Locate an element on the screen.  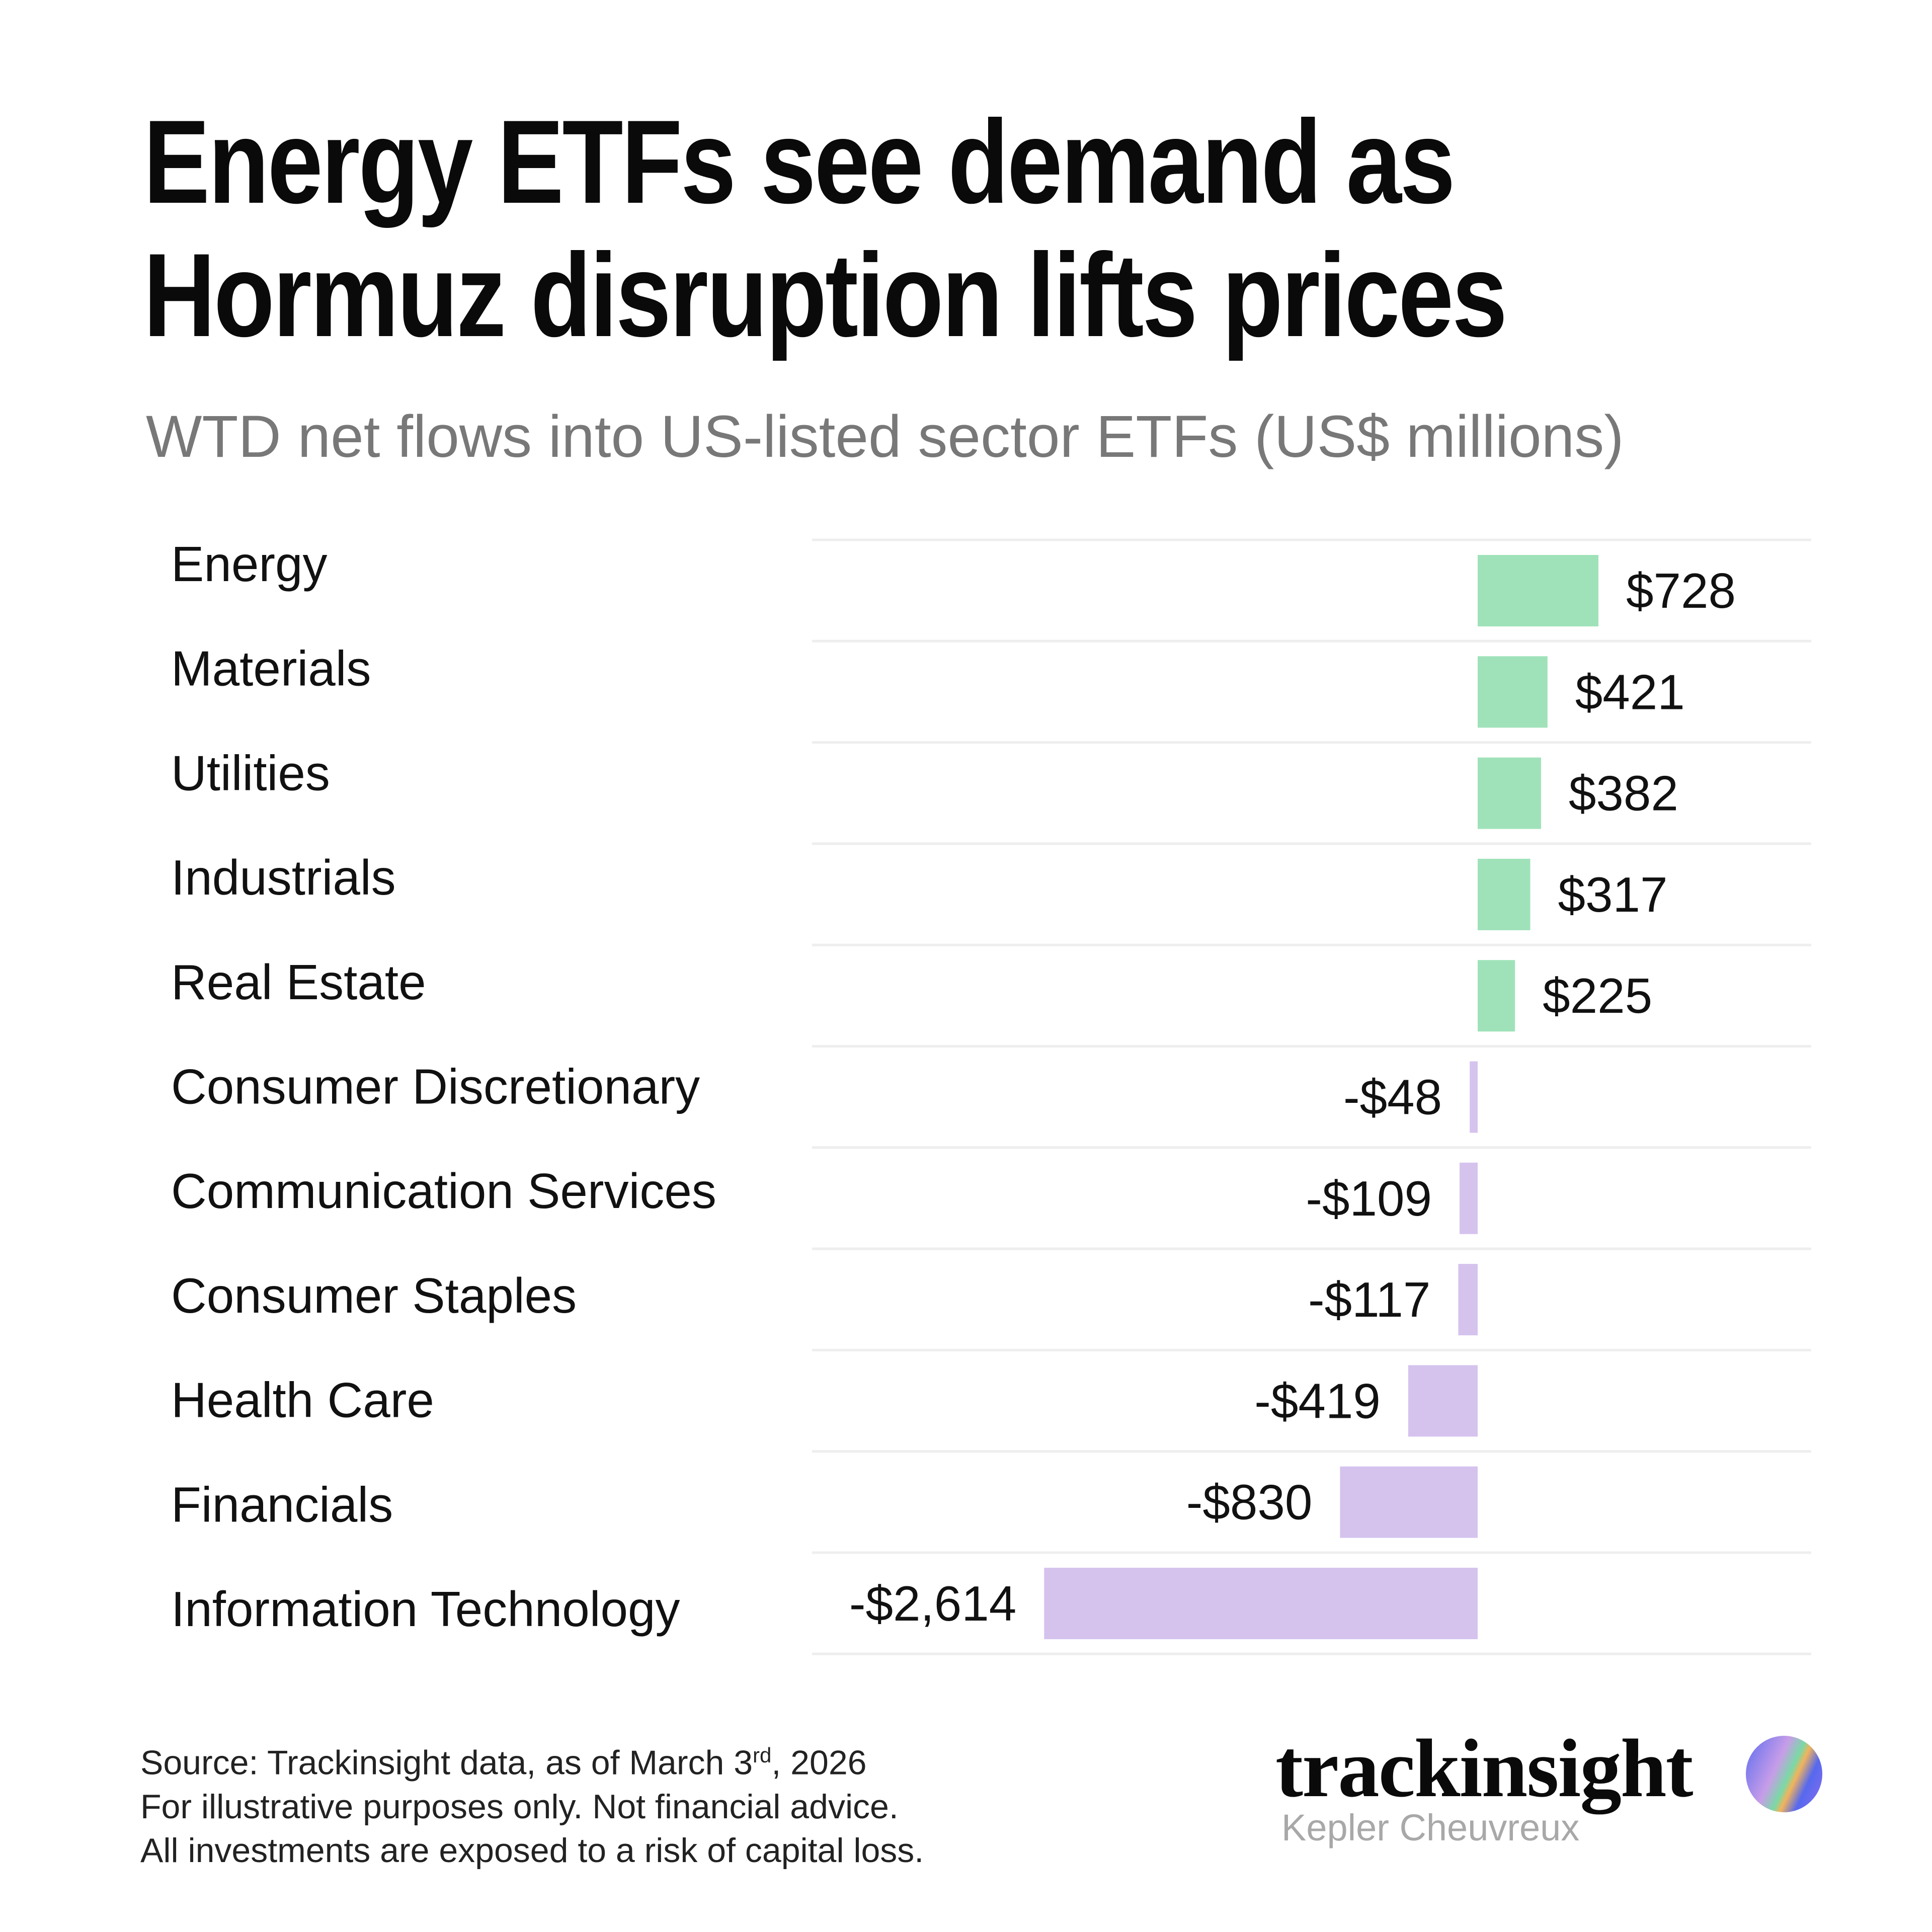
category-label: Consumer Discretionary is located at coordinates (435, 1087).